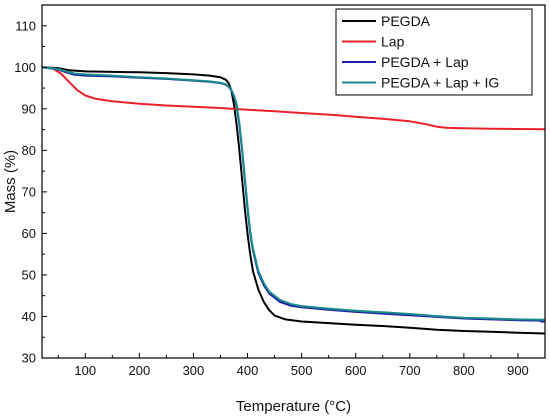 The image size is (550, 416). Describe the element at coordinates (29, 108) in the screenshot. I see `y-tick-label: 90` at that location.